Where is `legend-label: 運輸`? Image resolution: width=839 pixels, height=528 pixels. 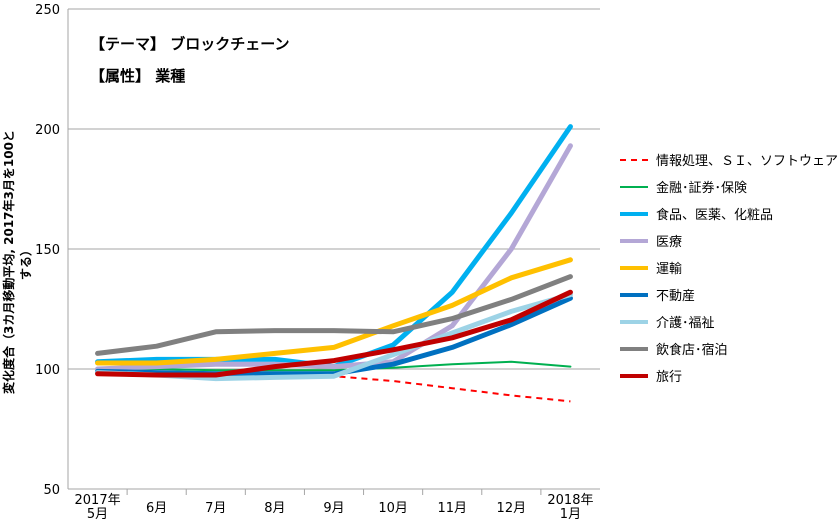 legend-label: 運輸 is located at coordinates (669, 269).